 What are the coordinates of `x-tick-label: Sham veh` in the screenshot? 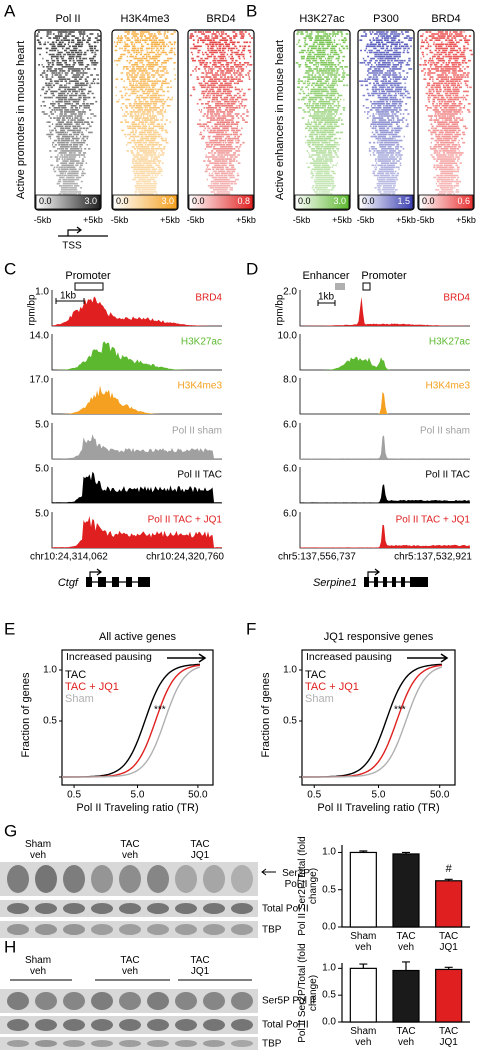 It's located at (363, 1037).